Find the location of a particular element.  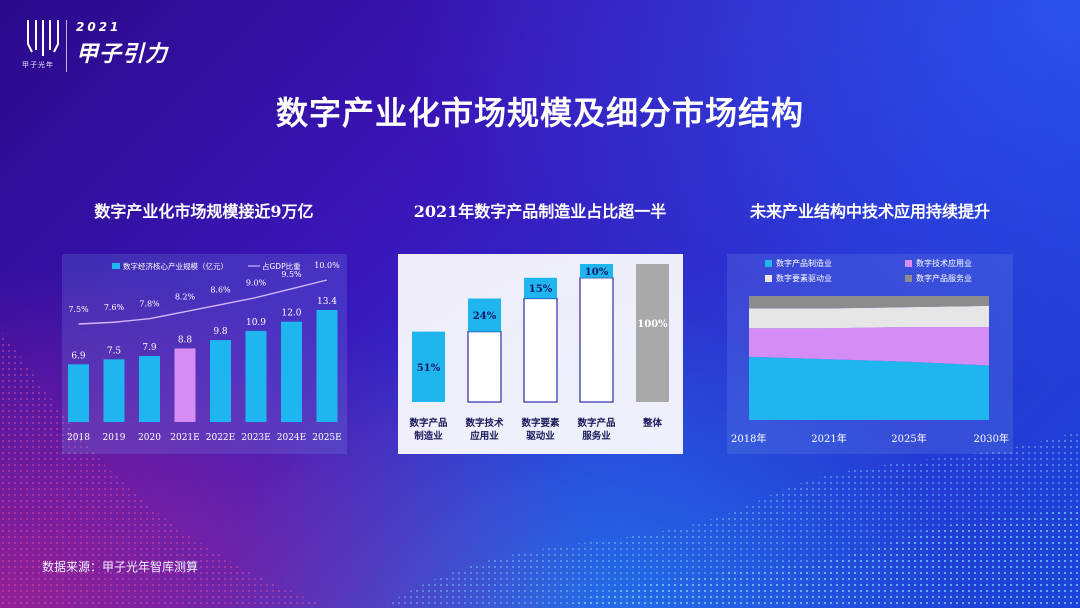

bar-2023E is located at coordinates (256, 376).